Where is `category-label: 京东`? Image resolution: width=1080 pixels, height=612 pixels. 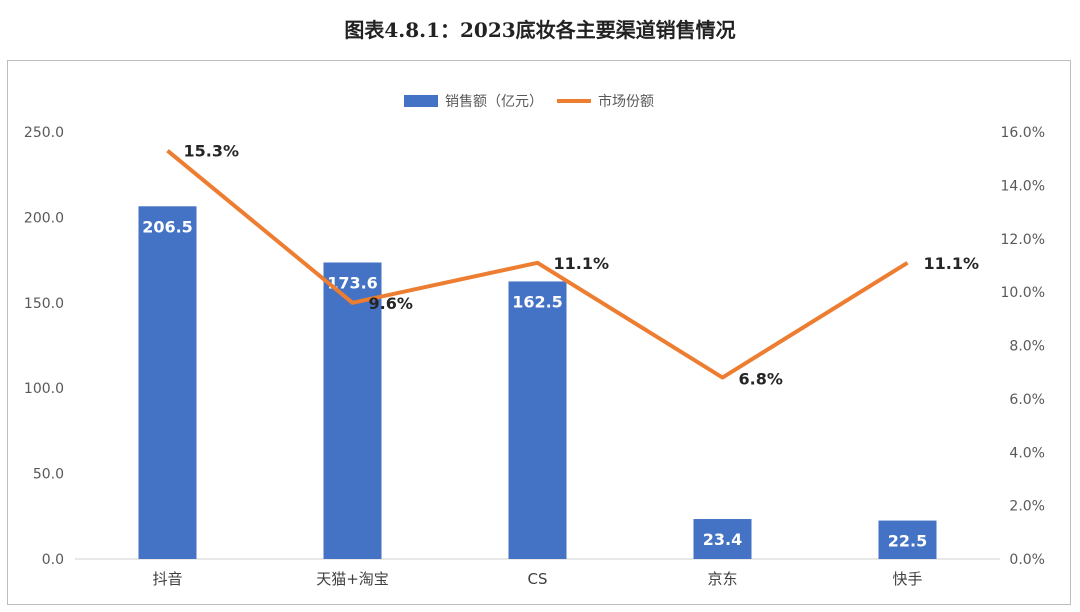
category-label: 京东 is located at coordinates (722, 579).